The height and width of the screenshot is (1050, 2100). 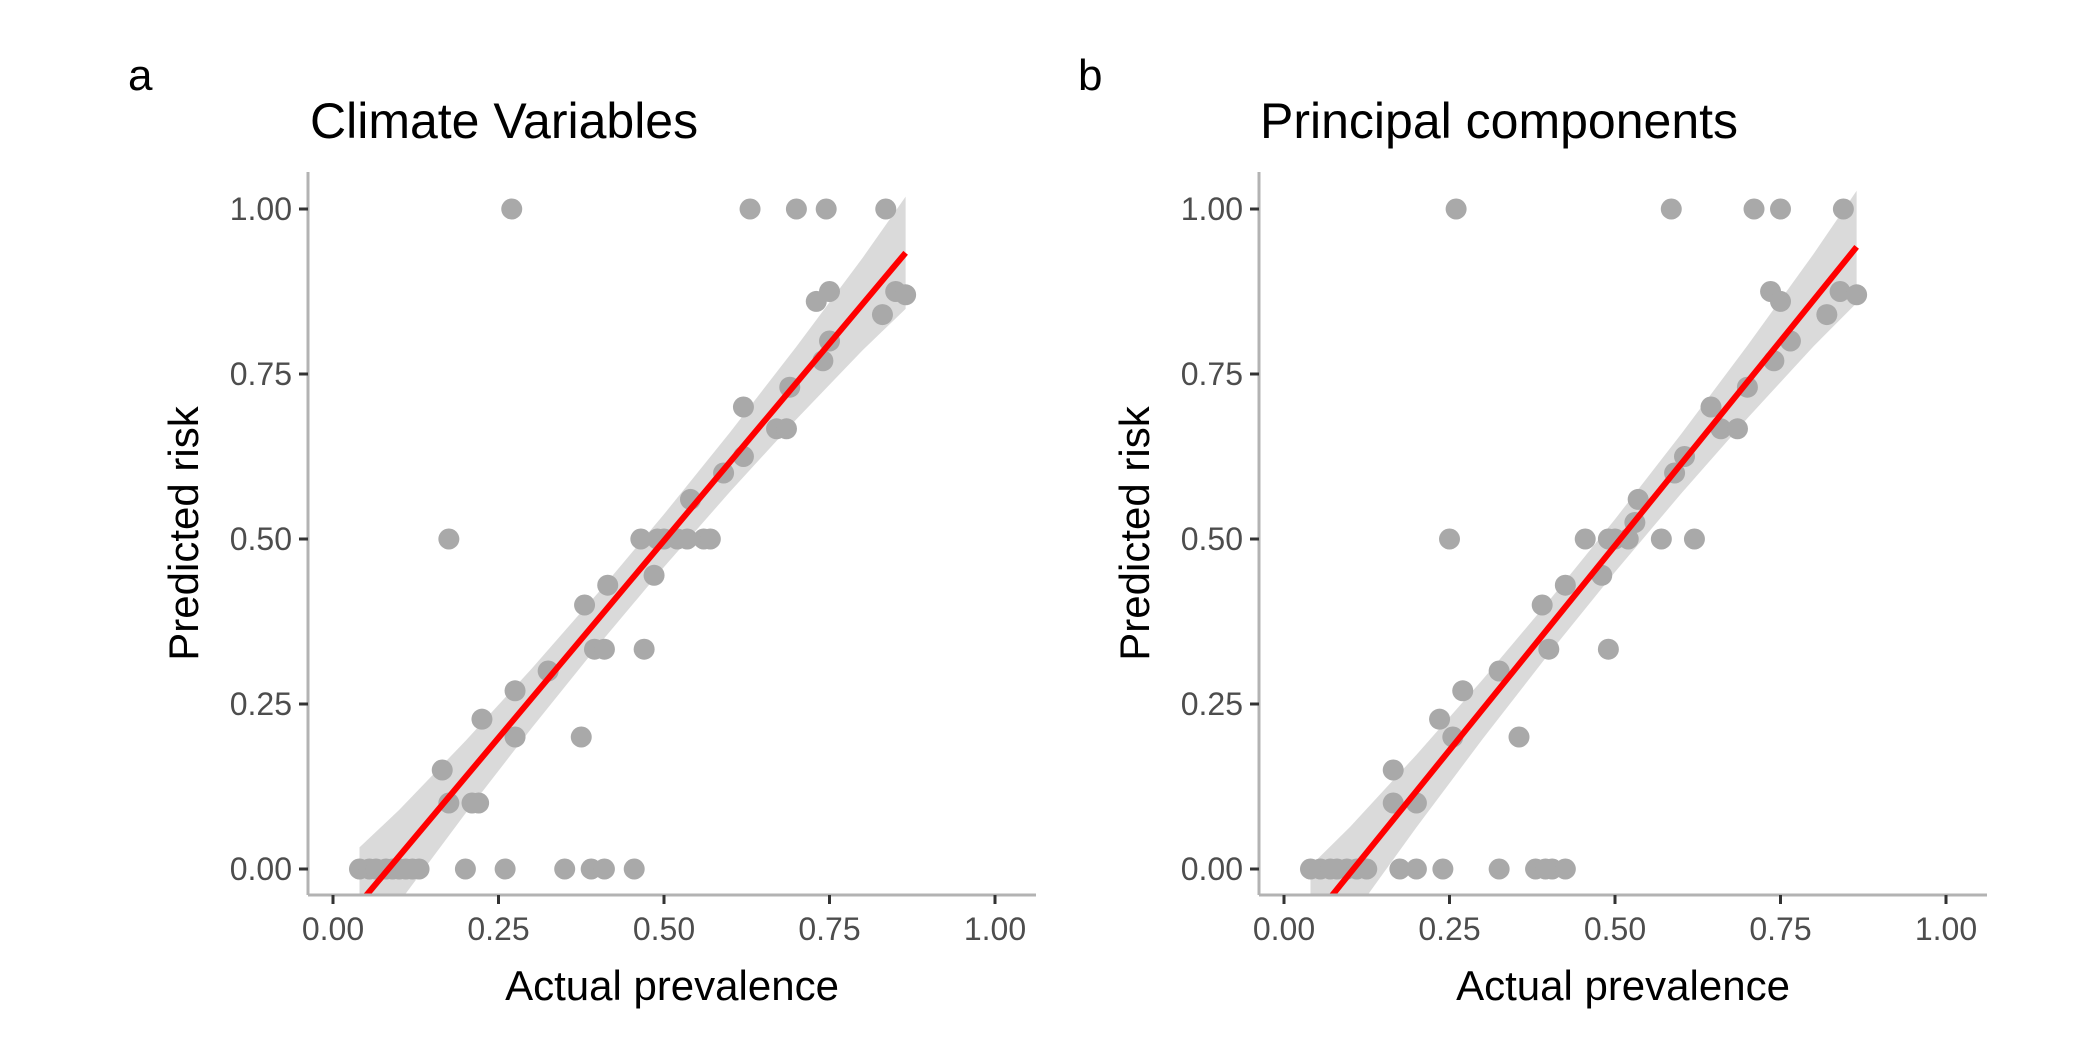 What do you see at coordinates (140, 75) in the screenshot?
I see `panel-letter: a` at bounding box center [140, 75].